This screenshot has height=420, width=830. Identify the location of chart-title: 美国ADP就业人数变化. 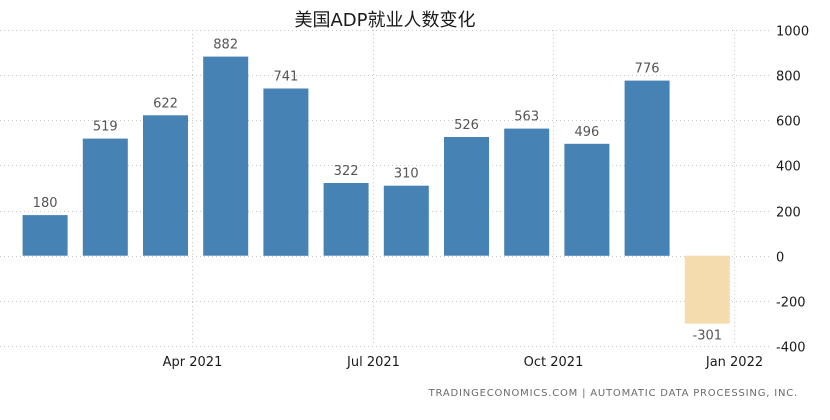
(385, 20).